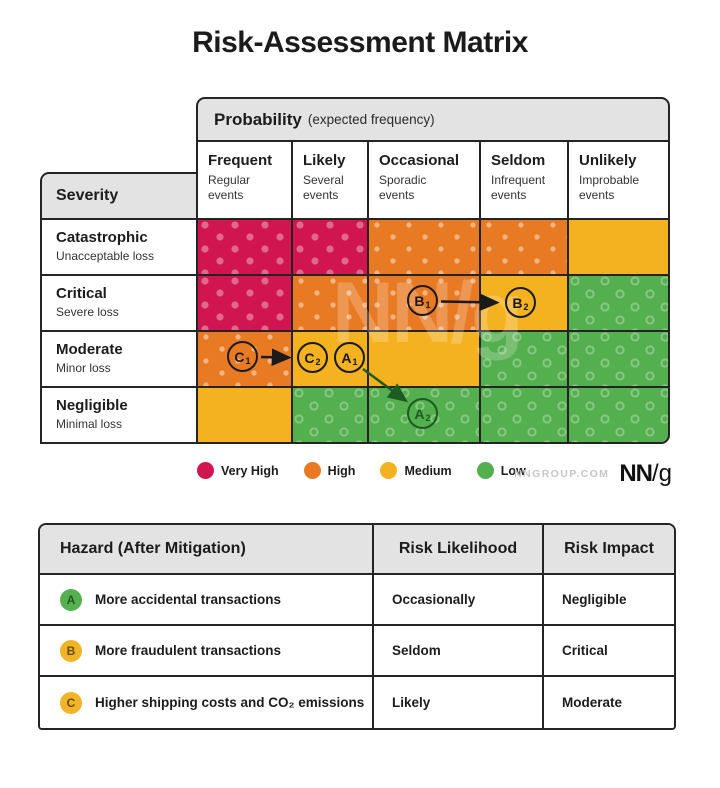 The image size is (720, 788). Describe the element at coordinates (81, 293) in the screenshot. I see `row-label: Critical` at that location.